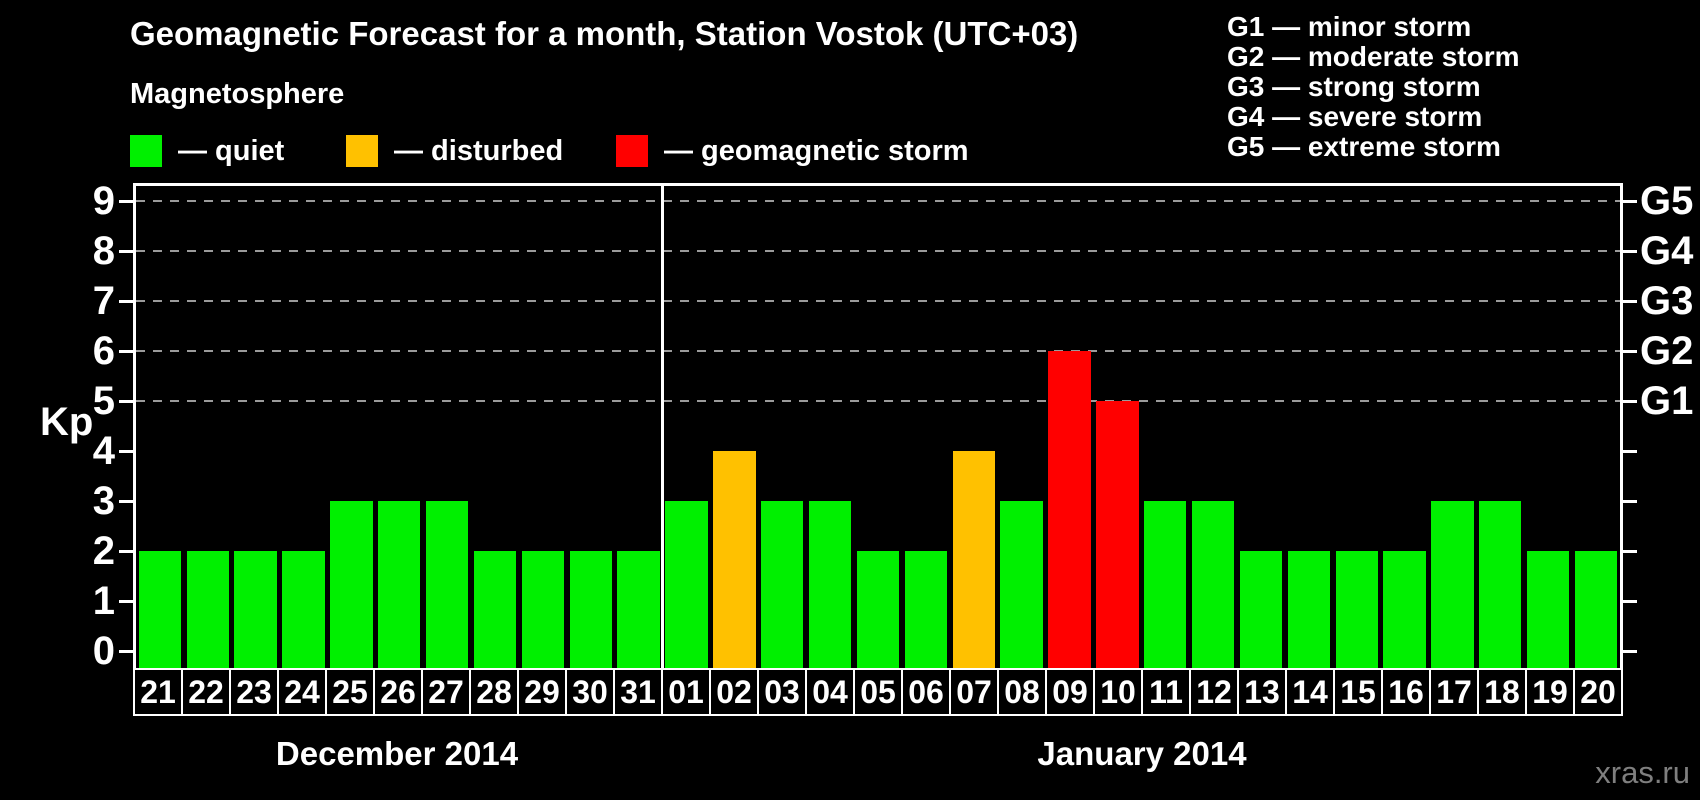  I want to click on day-label-28: 28, so click(494, 692).